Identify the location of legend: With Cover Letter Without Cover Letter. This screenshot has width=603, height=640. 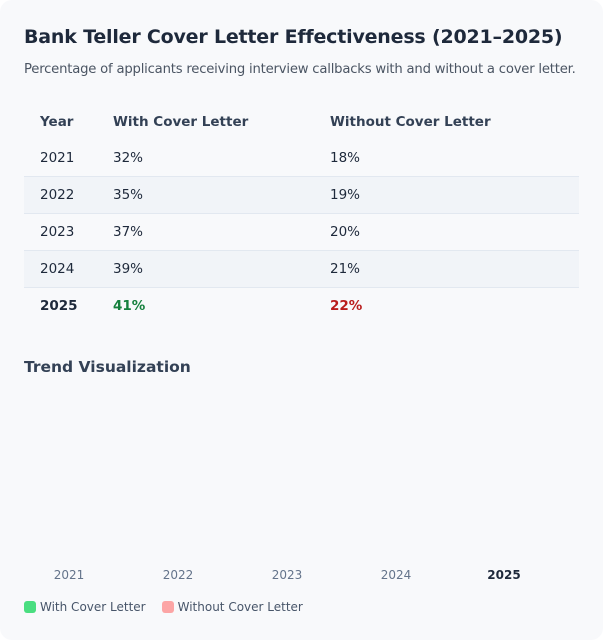
(163, 607).